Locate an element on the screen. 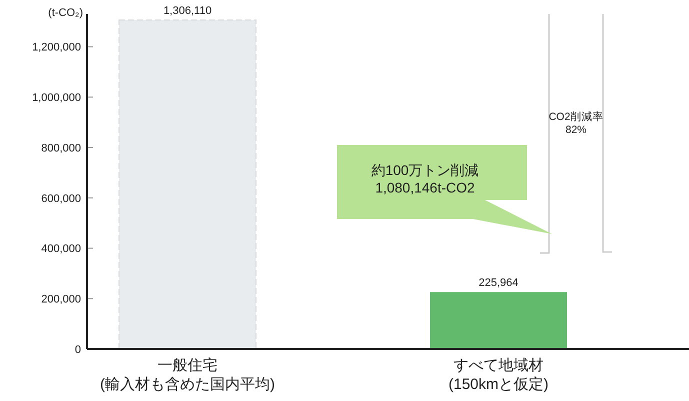  annotation: 約100万トン削減 1,080,146t-CO2 is located at coordinates (425, 179).